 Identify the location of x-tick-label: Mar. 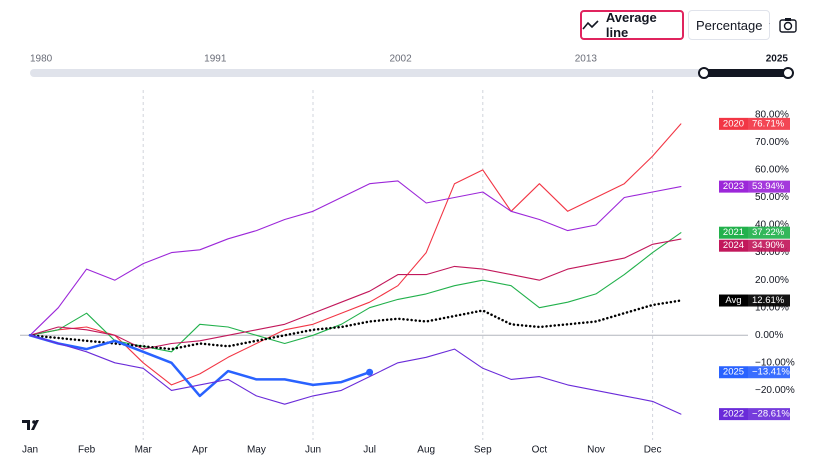
(144, 450).